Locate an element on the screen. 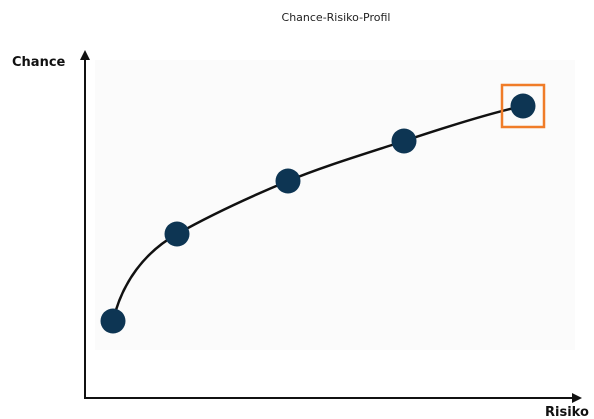 The height and width of the screenshot is (419, 594). title: Chance-Risiko-Profil is located at coordinates (336, 17).